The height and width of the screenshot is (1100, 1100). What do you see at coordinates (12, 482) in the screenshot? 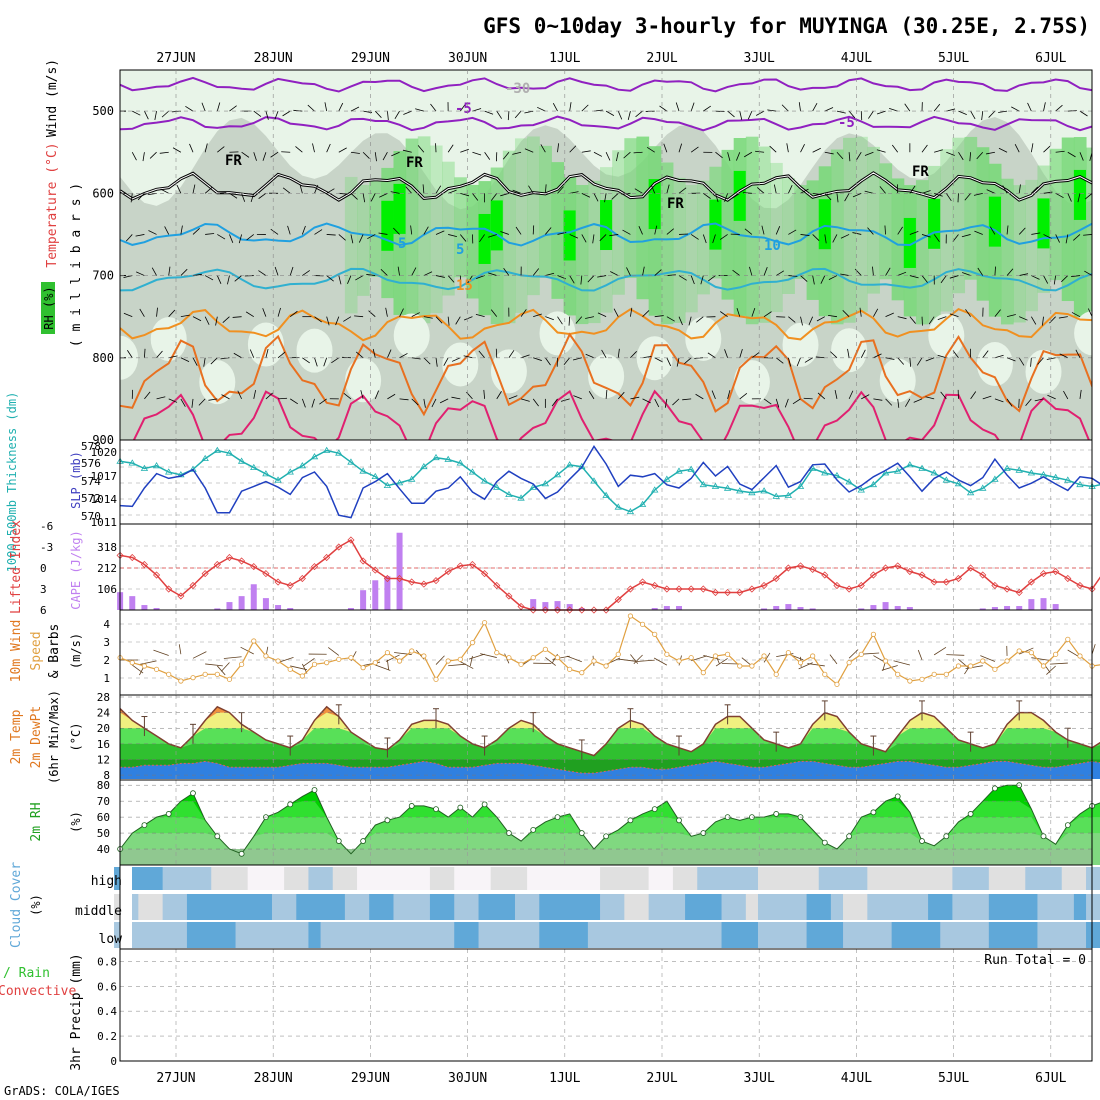
I see `thickness-axis-label: 1000-500mb Thickness (dm)` at bounding box center [12, 482].